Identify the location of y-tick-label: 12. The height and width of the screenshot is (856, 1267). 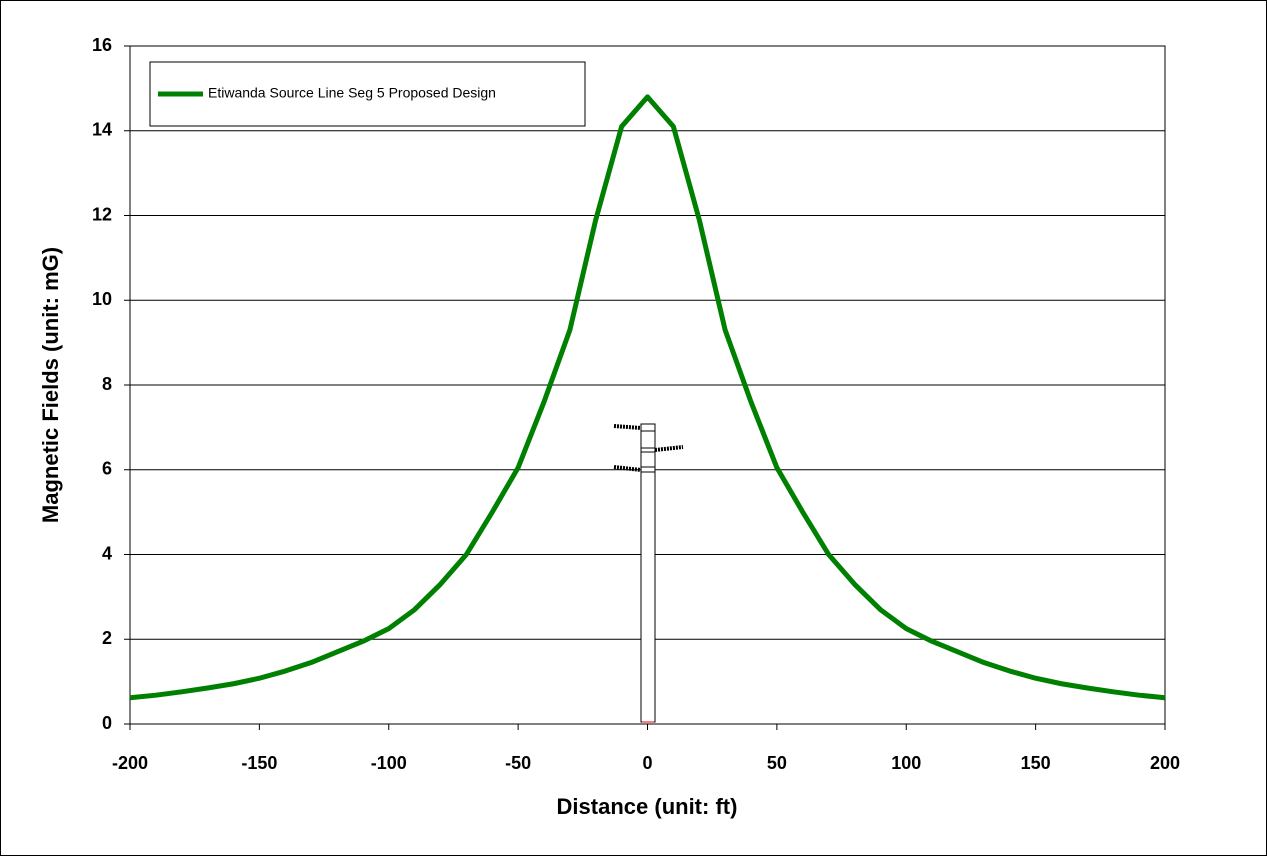
(102, 214).